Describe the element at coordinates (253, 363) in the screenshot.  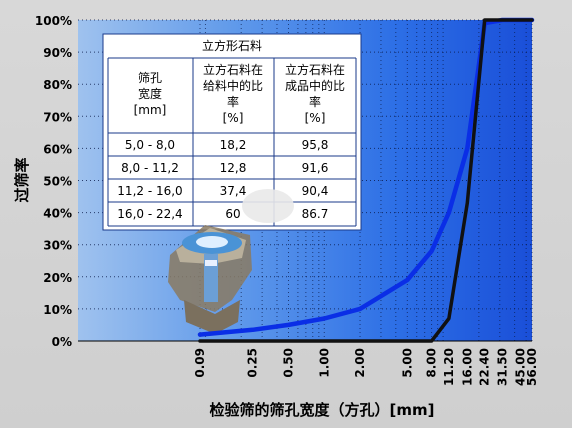
I see `x-tick-label: 0.25` at that location.